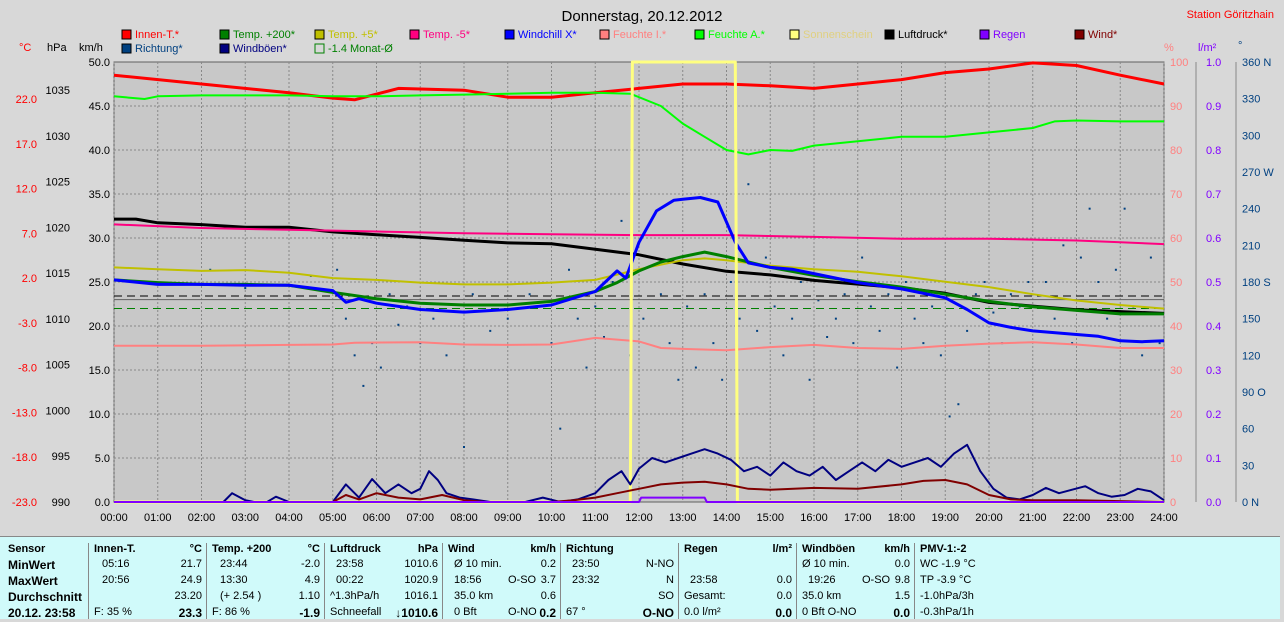 This screenshot has width=1284, height=622. Describe the element at coordinates (548, 564) in the screenshot. I see `summary-value: 0.2` at that location.